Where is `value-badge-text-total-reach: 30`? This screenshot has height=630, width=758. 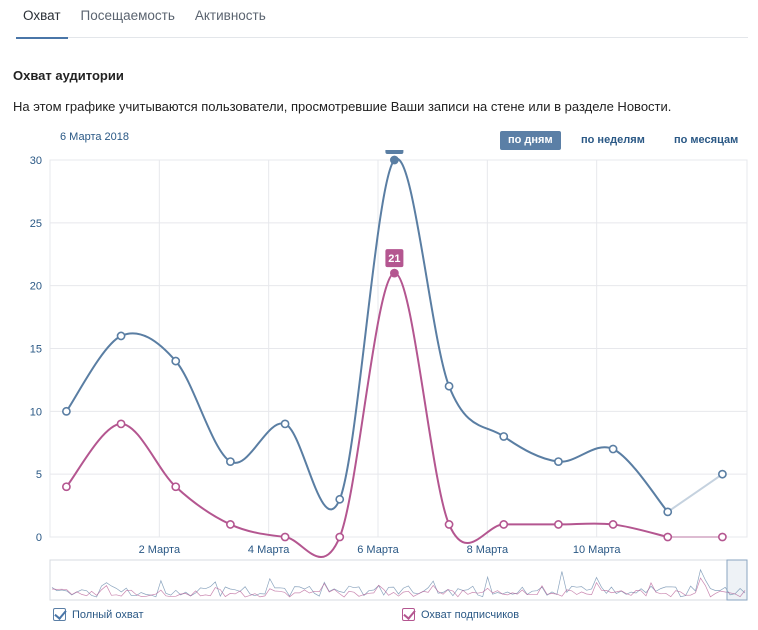
value-badge-text-total-reach: 30 is located at coordinates (394, 151).